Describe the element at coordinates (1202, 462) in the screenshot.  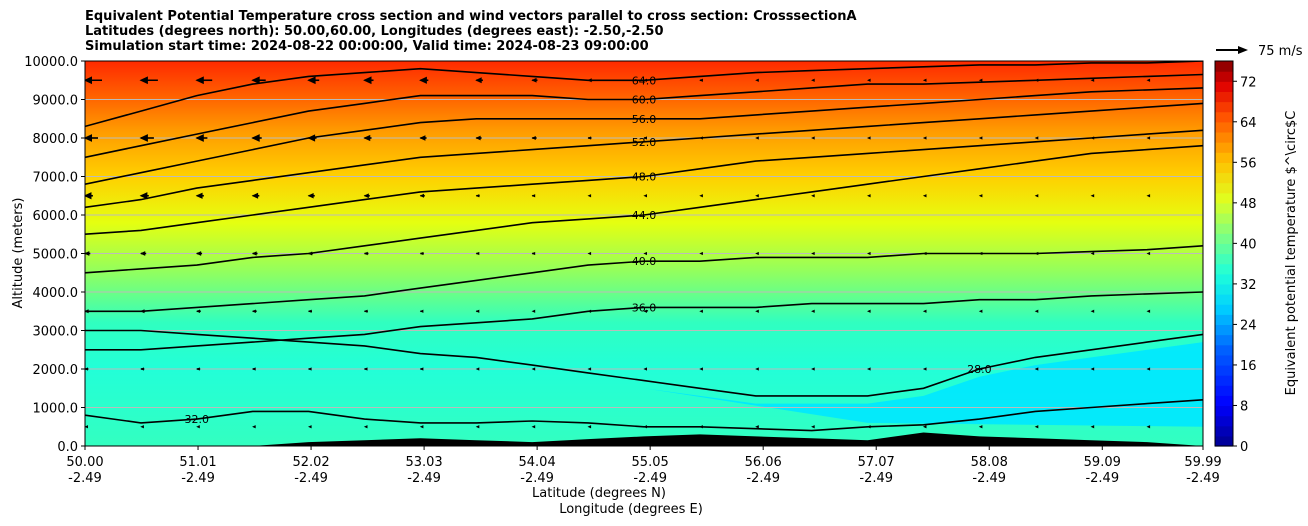
I see `x-tick-label-lat: 59.99` at that location.